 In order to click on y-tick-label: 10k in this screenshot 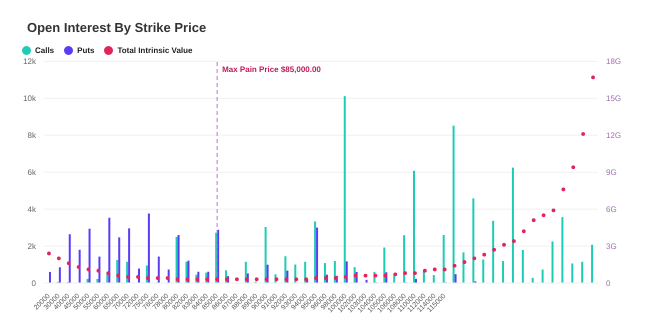, I will do `click(30, 99)`.